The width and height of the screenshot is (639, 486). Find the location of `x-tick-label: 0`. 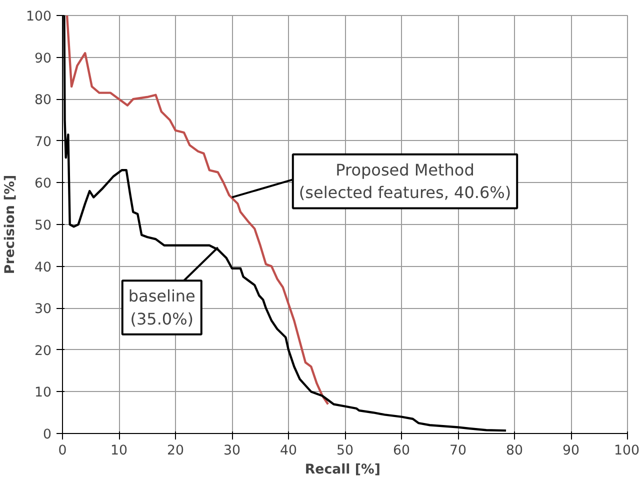

x-tick-label: 0 is located at coordinates (62, 451).